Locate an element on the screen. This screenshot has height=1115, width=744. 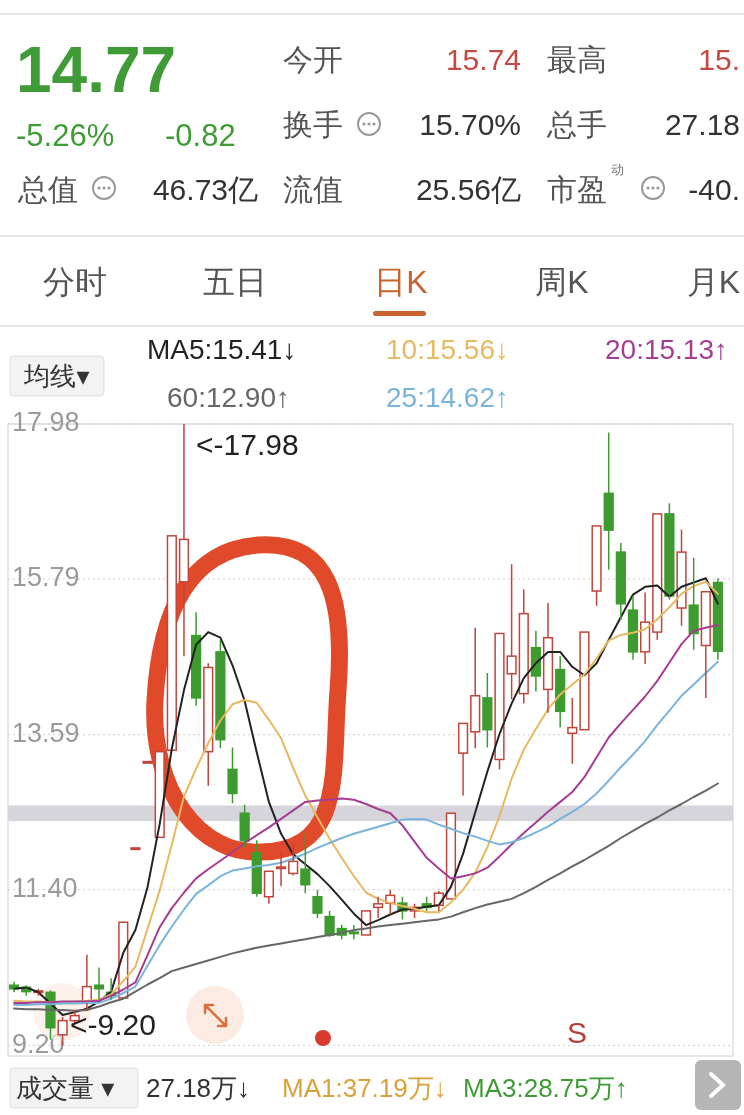
text: 今开 is located at coordinates (313, 59).